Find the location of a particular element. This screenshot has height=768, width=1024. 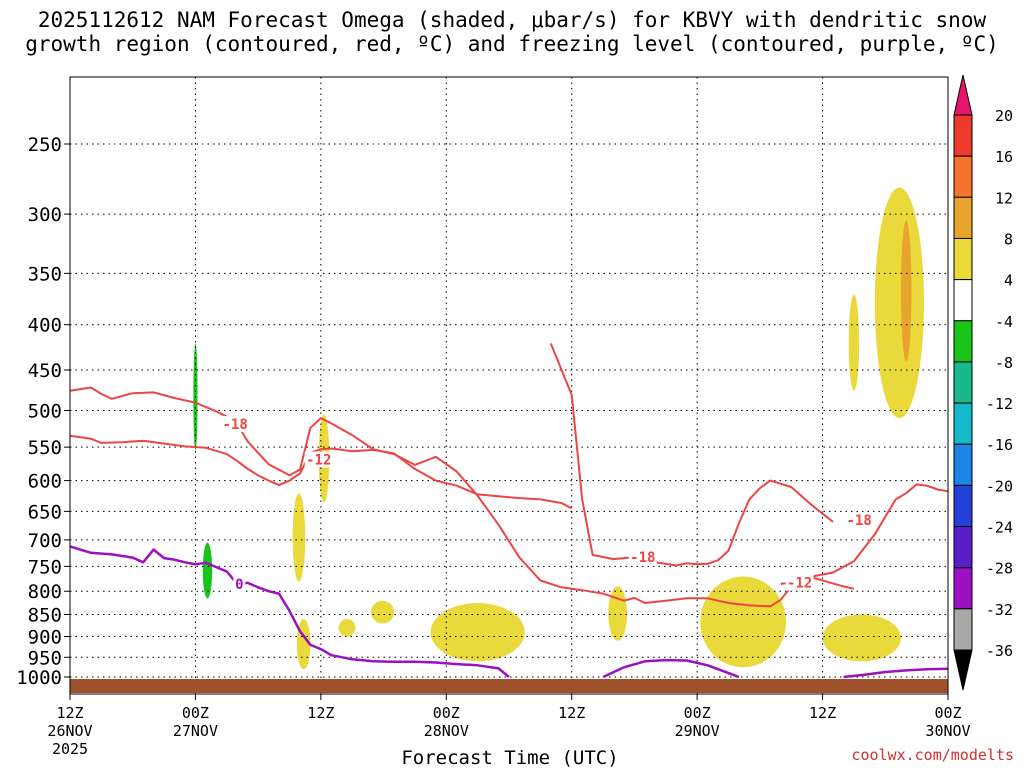

x-tick-label-h0-1: 12Z is located at coordinates (69, 713).